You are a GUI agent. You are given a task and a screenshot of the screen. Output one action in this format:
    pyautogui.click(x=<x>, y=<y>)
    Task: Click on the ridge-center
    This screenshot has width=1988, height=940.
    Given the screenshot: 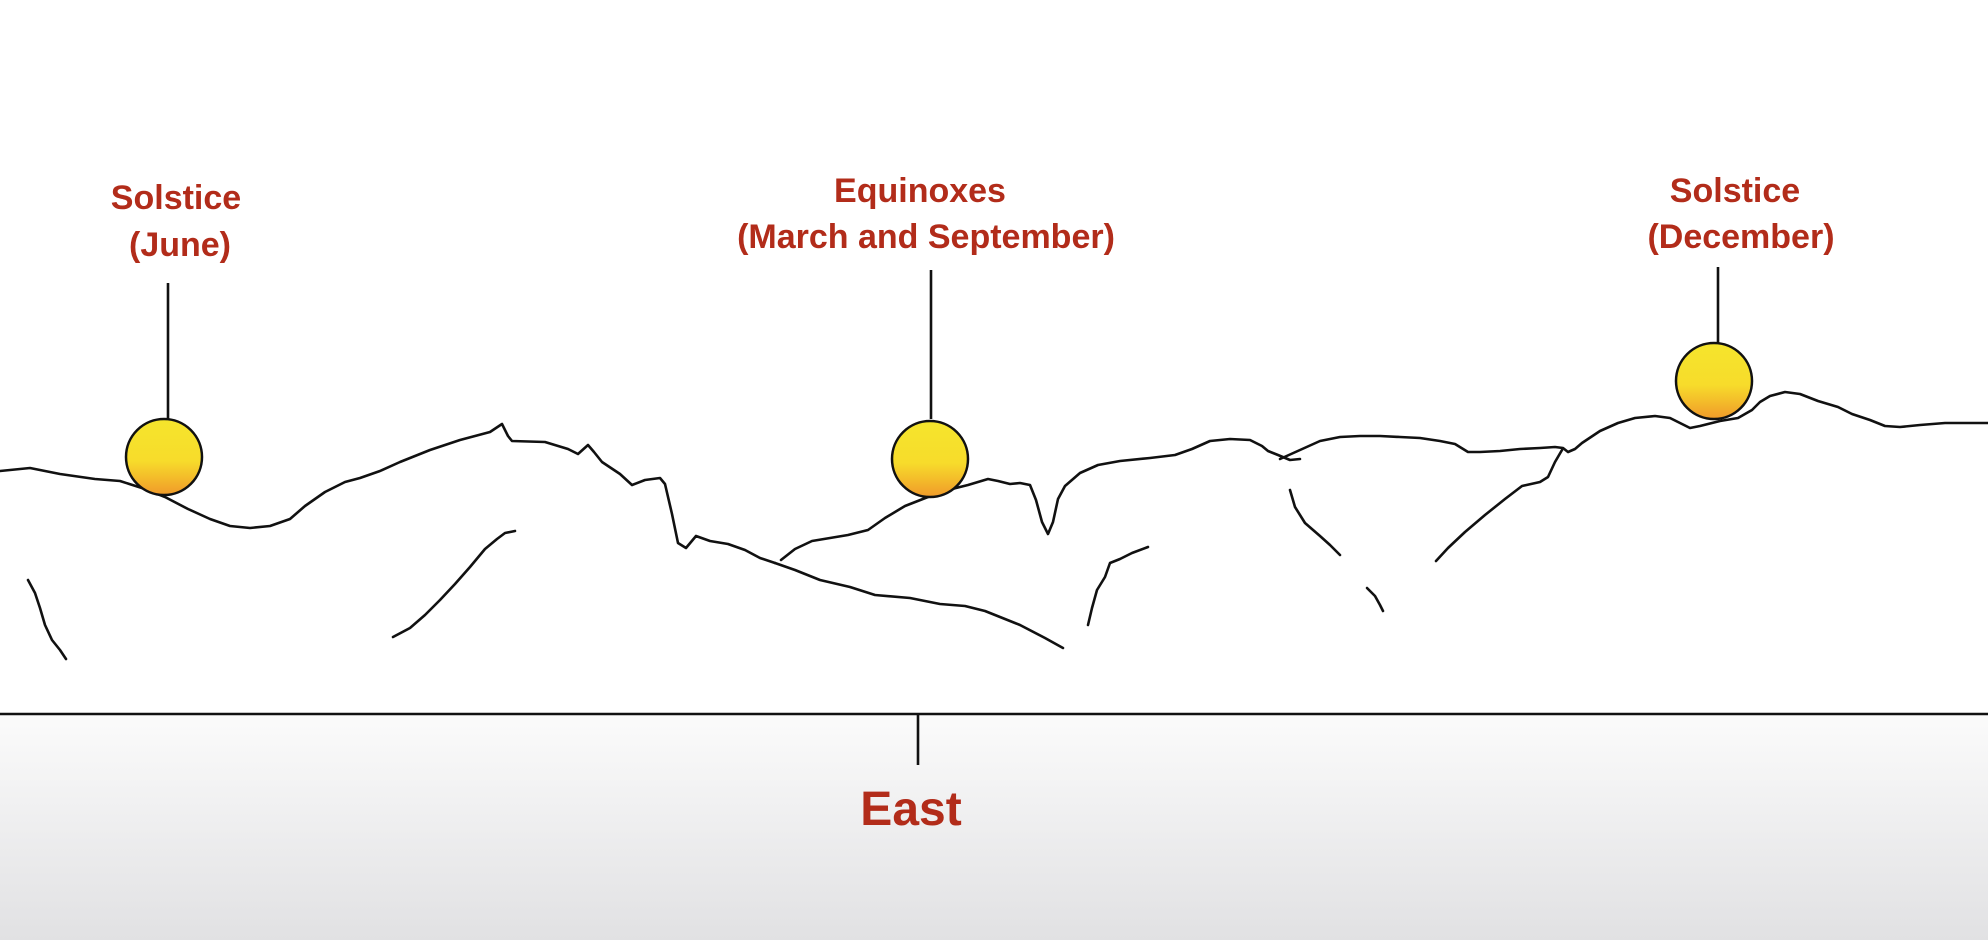 What is the action you would take?
    pyautogui.click(x=1040, y=499)
    